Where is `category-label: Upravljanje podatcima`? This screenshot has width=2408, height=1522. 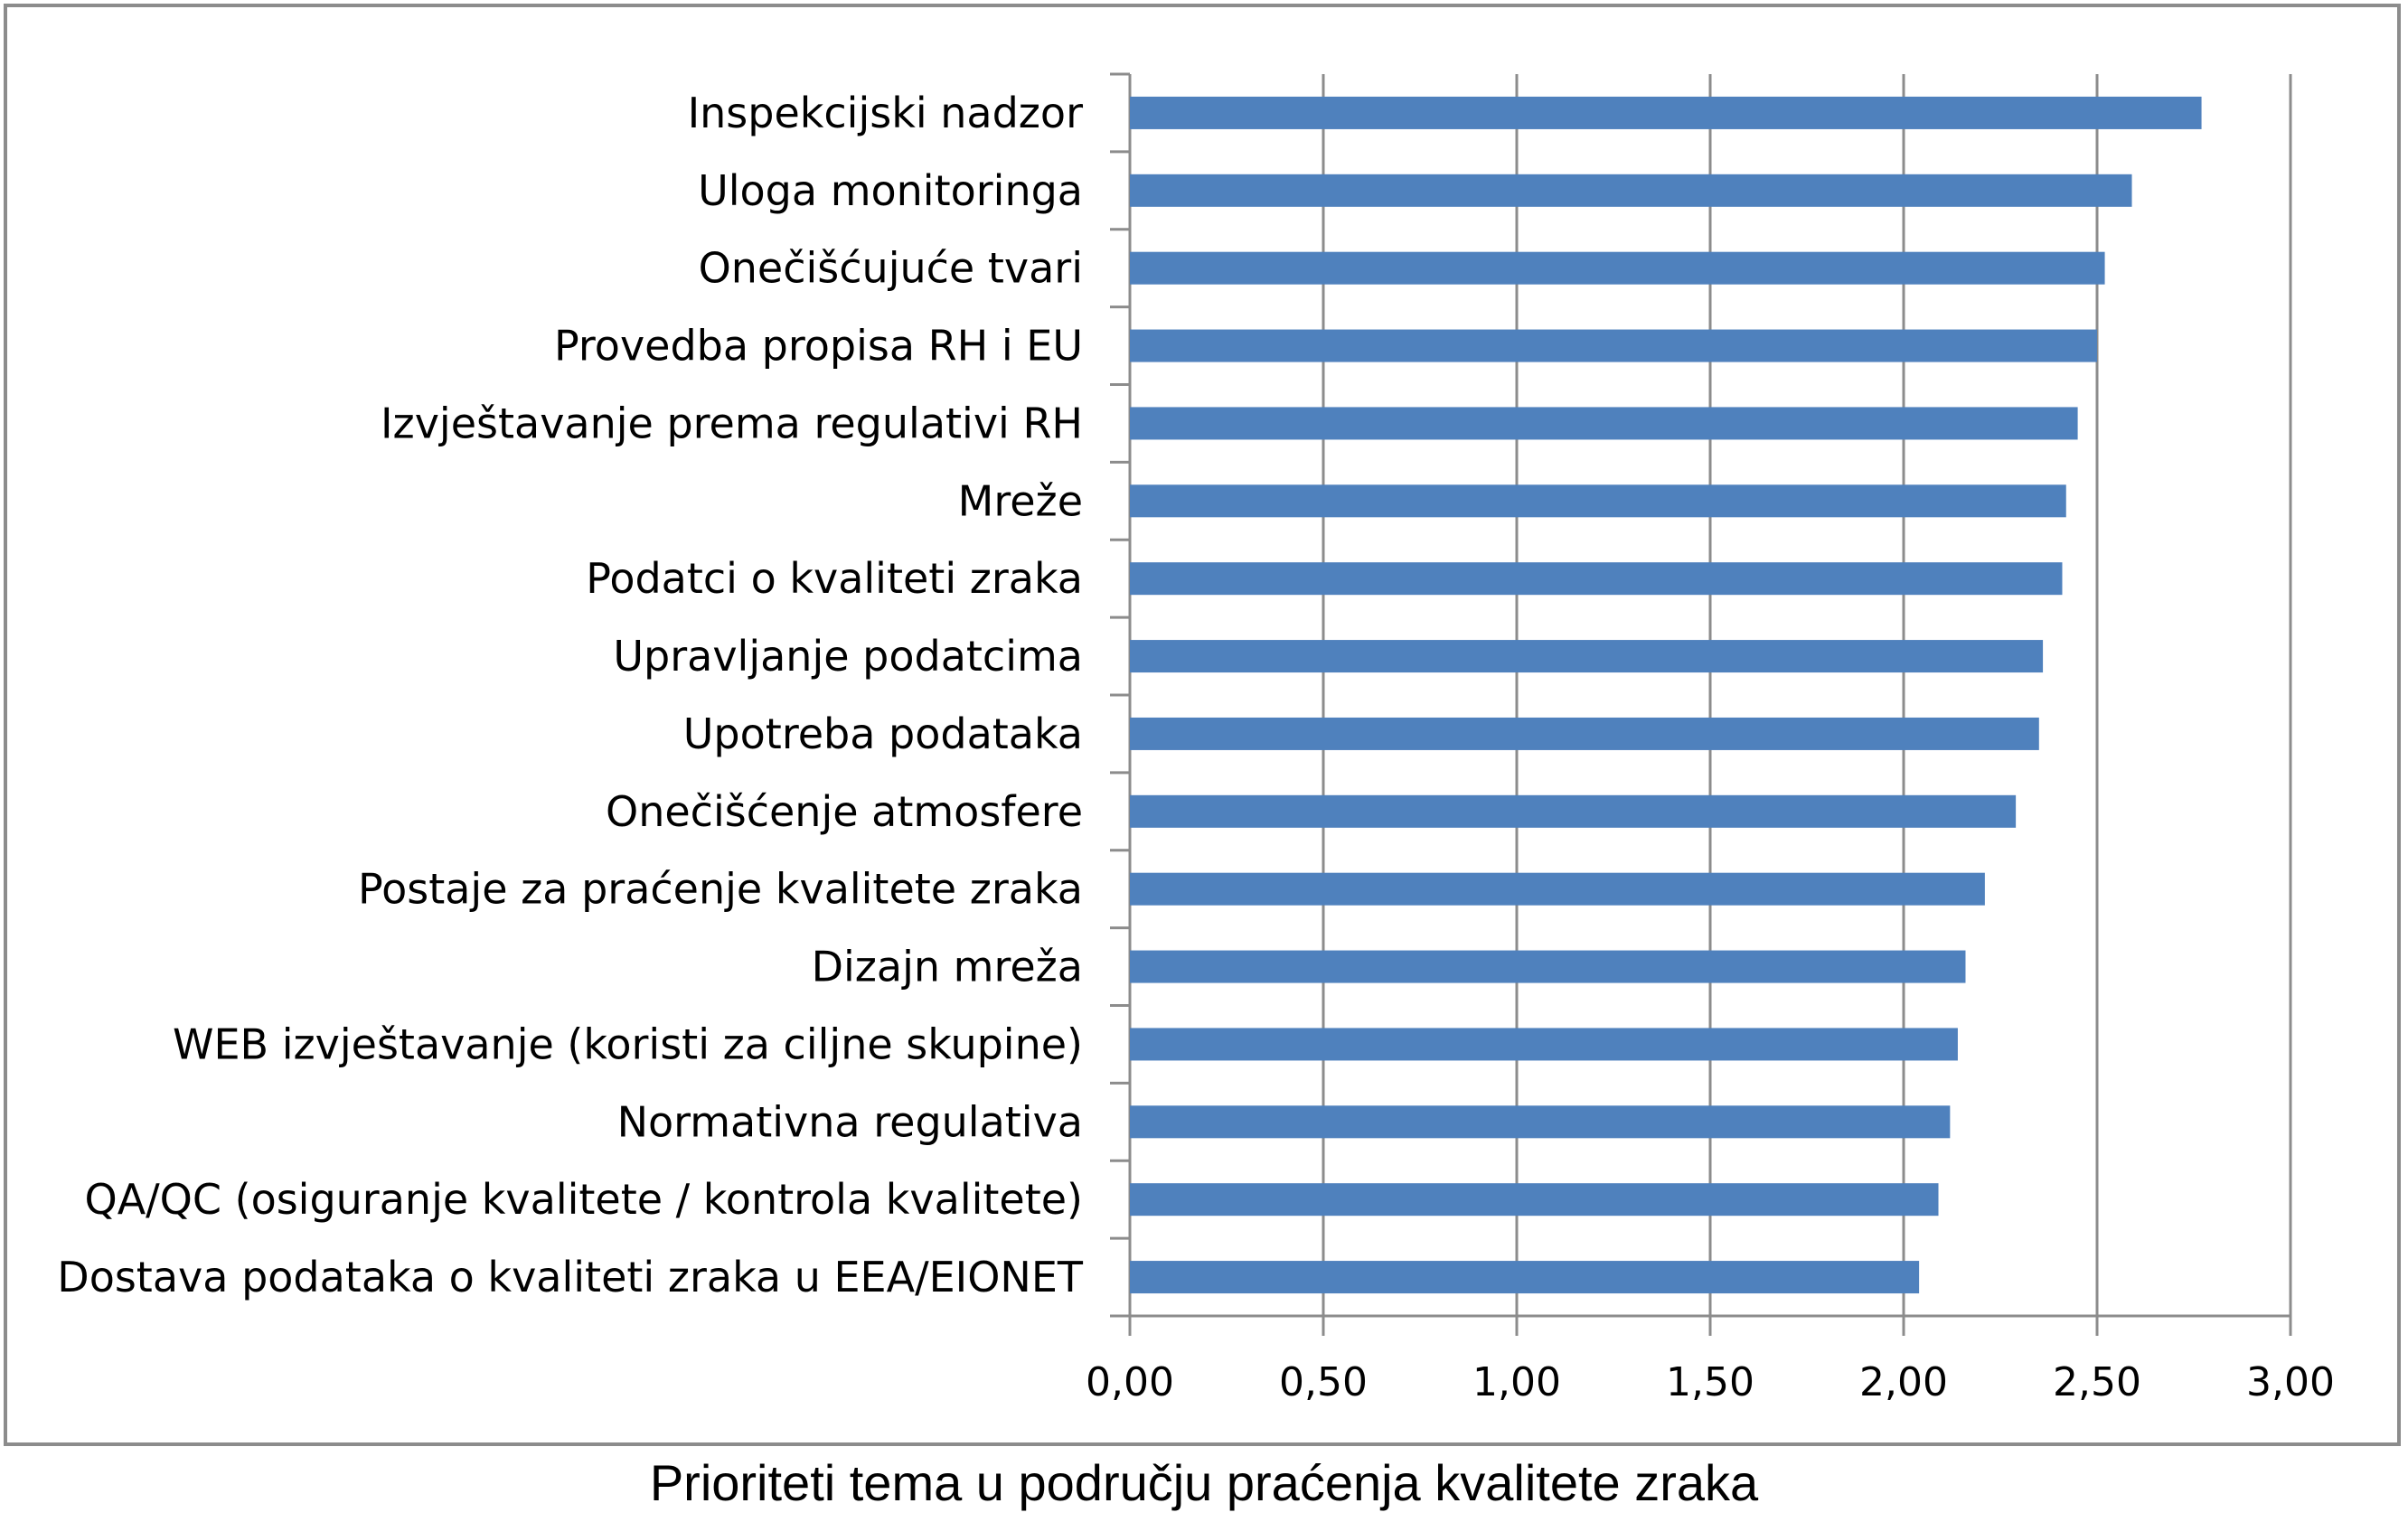 category-label: Upravljanje podatcima is located at coordinates (848, 656).